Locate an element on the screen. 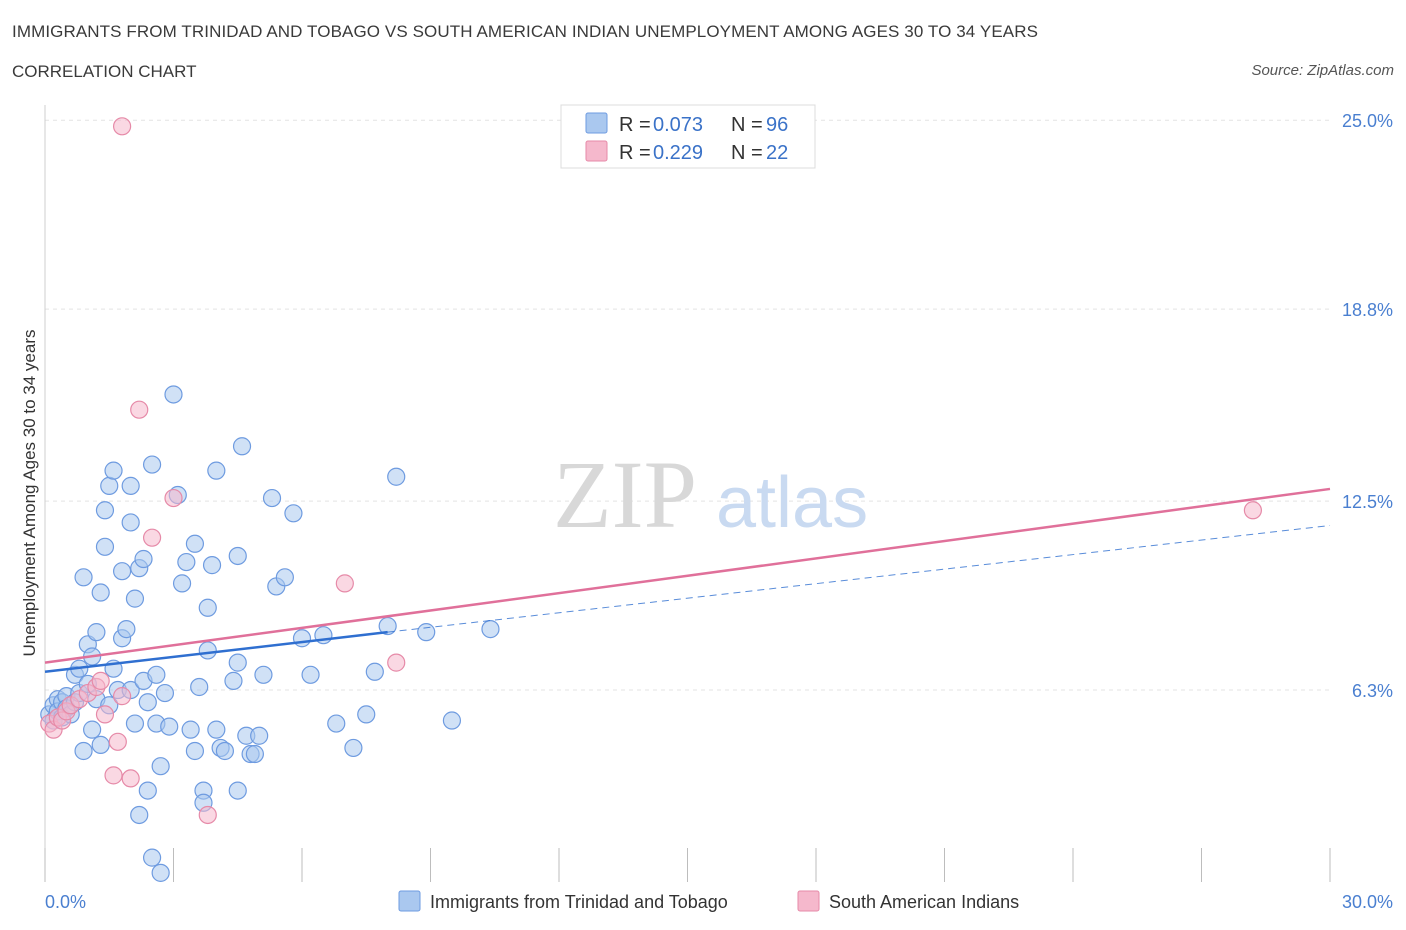 The height and width of the screenshot is (930, 1406). y-tick-label: 25.0% is located at coordinates (1367, 121).